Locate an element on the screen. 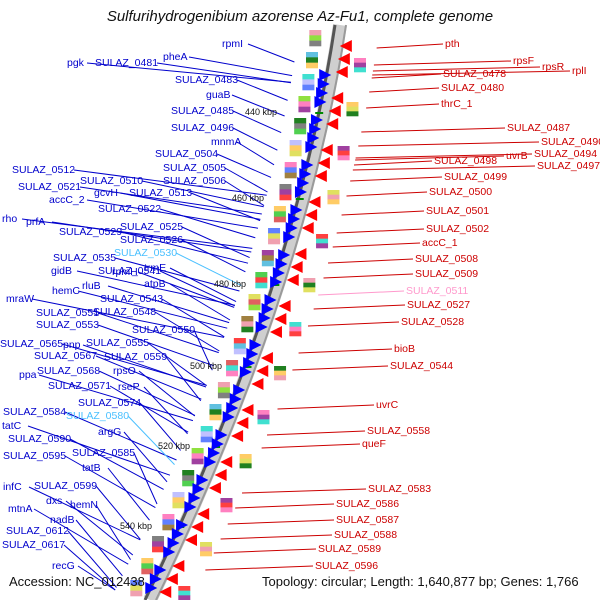  gene-label-left: mtnA is located at coordinates (20, 509).